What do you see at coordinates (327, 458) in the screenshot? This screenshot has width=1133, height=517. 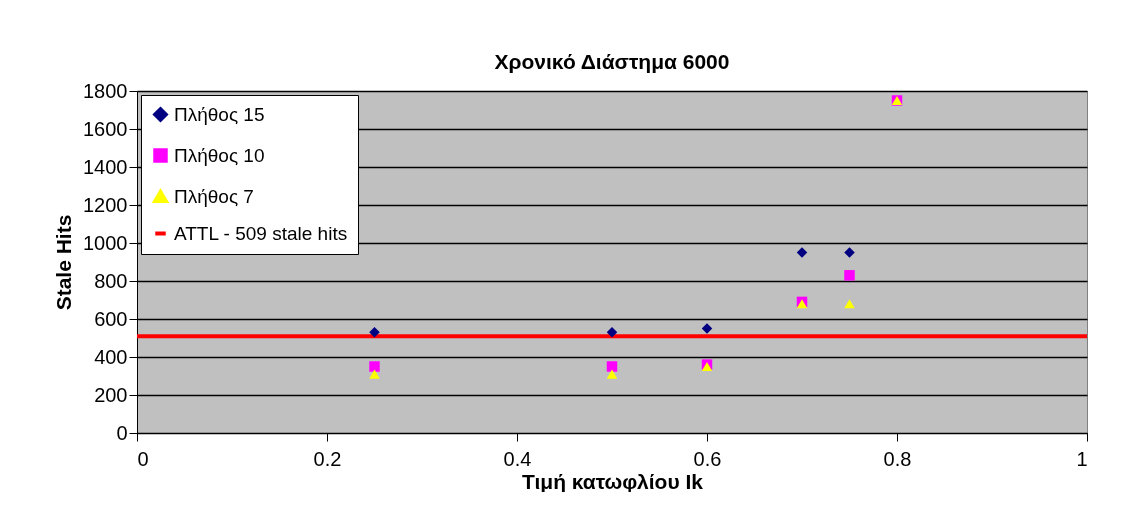 I see `x-tick-label: 0.2` at bounding box center [327, 458].